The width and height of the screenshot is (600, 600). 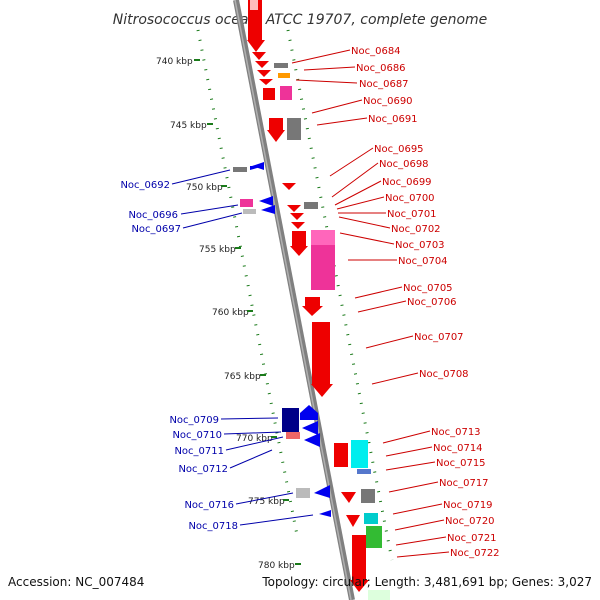 I want to click on reverse-leaders, so click(x=242, y=347).